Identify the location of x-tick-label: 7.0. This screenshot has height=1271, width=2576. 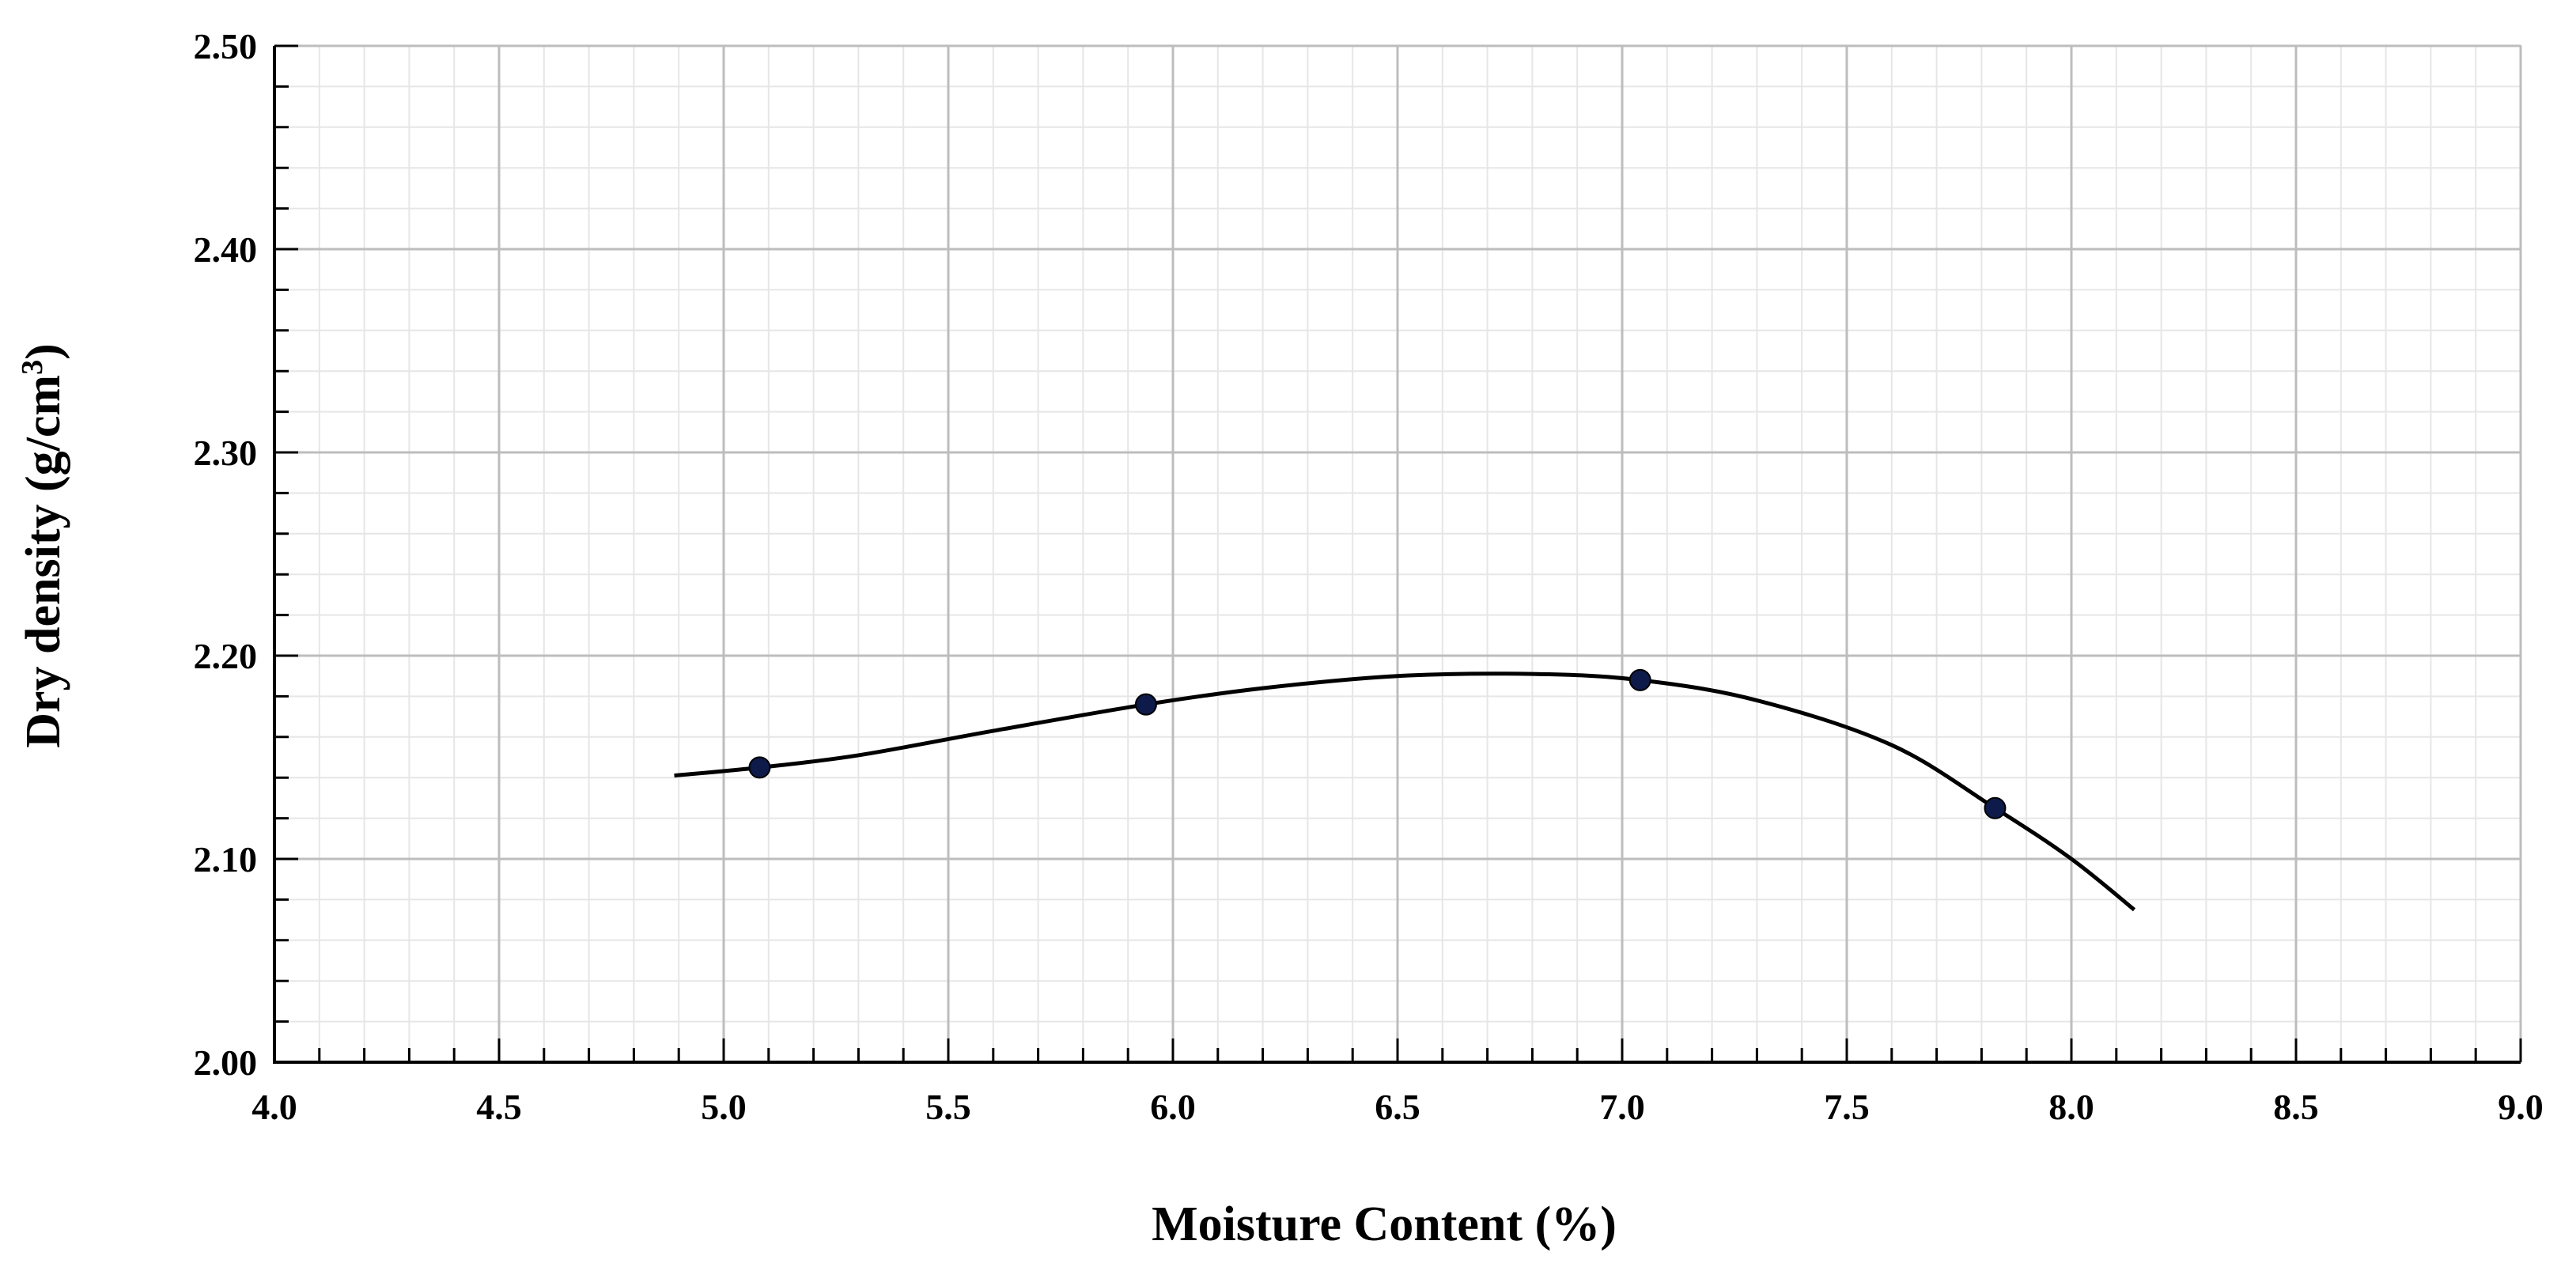
(1622, 1107).